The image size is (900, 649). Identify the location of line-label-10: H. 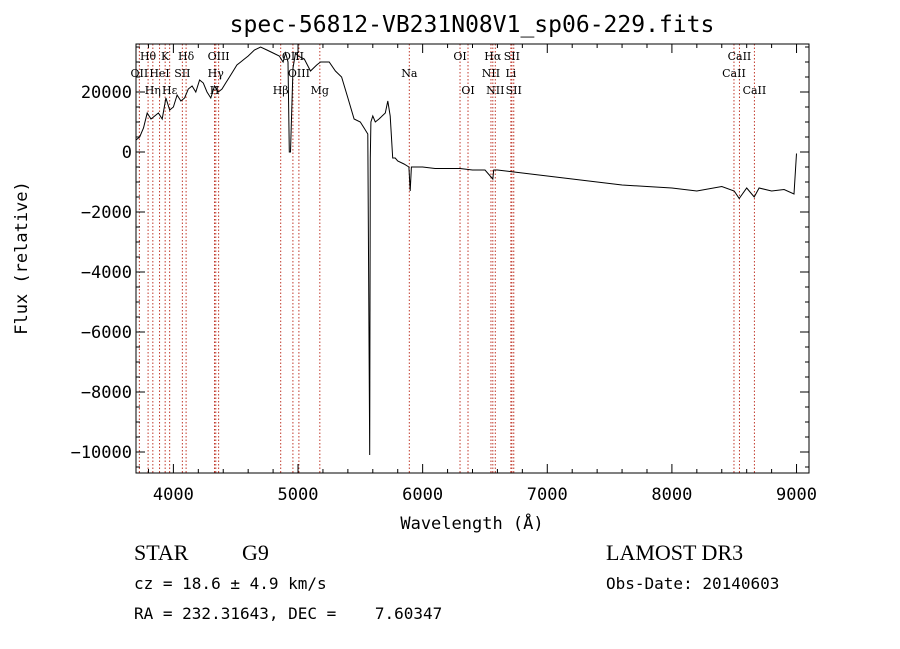
(215, 90).